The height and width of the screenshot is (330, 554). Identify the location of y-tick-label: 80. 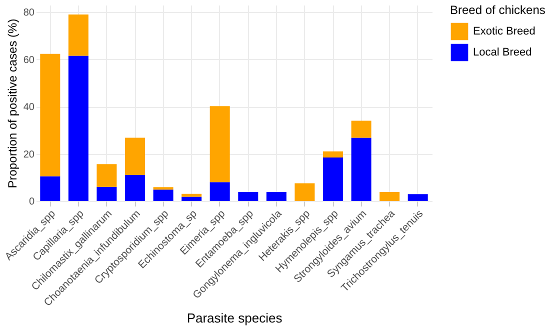
(29, 13).